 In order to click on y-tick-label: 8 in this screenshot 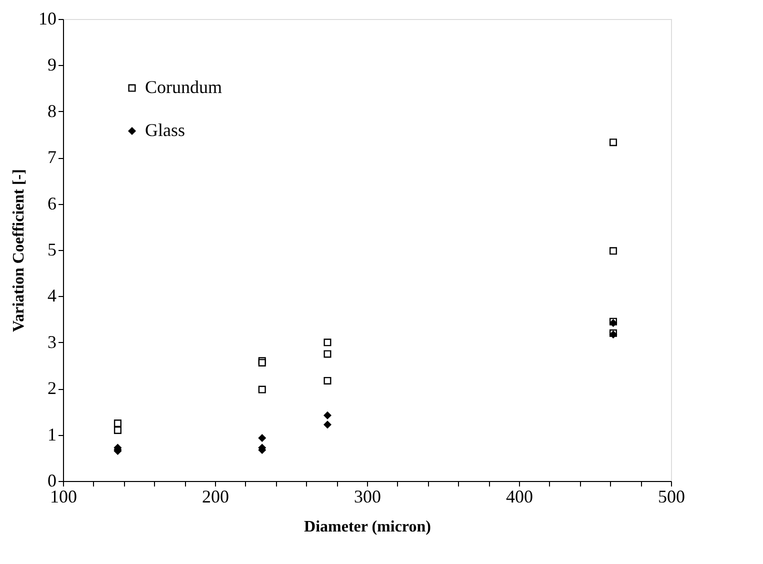, I will do `click(52, 110)`.